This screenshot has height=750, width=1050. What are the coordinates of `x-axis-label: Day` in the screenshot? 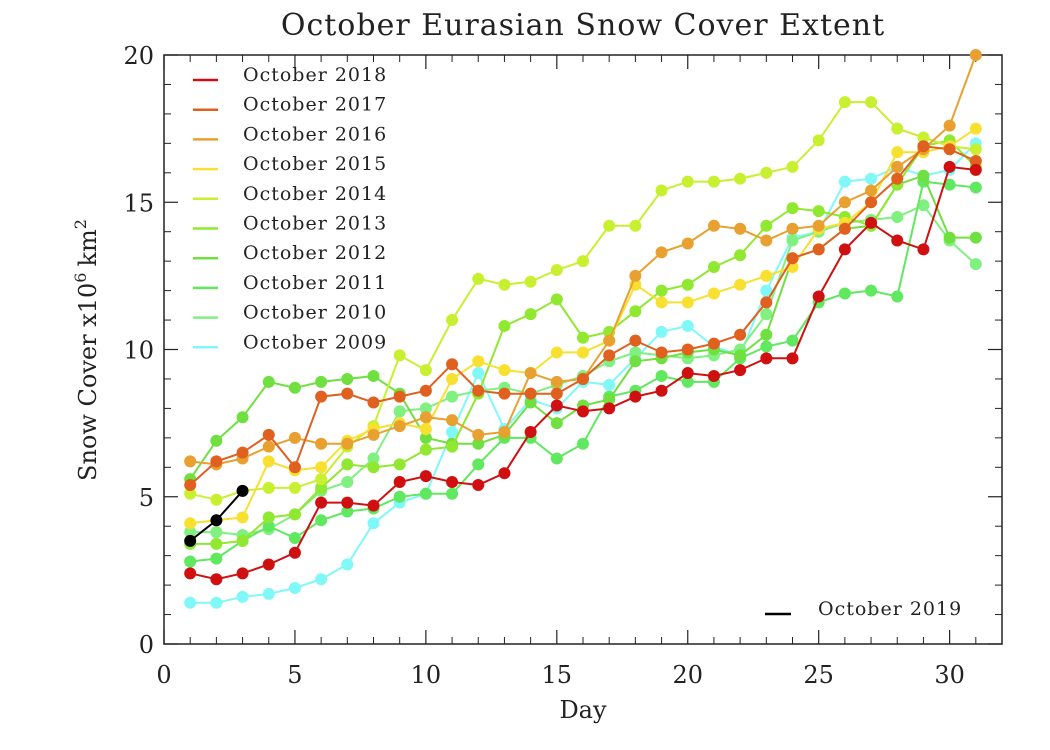 It's located at (583, 710).